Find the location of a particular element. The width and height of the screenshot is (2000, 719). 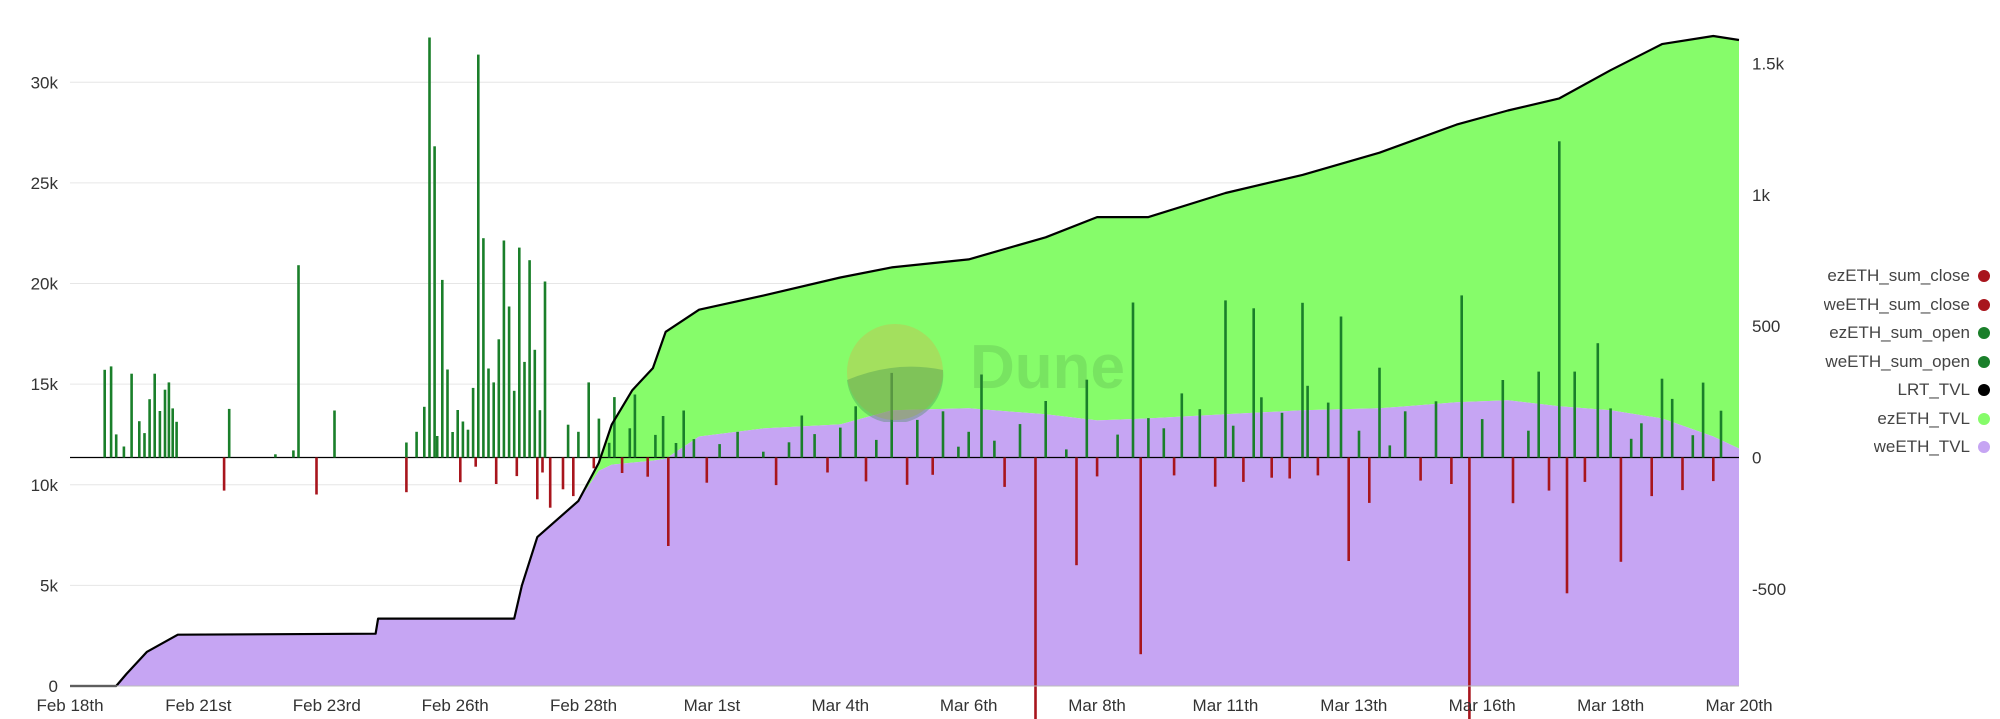

legend-item: ezETH_sum_close is located at coordinates (1895, 276).